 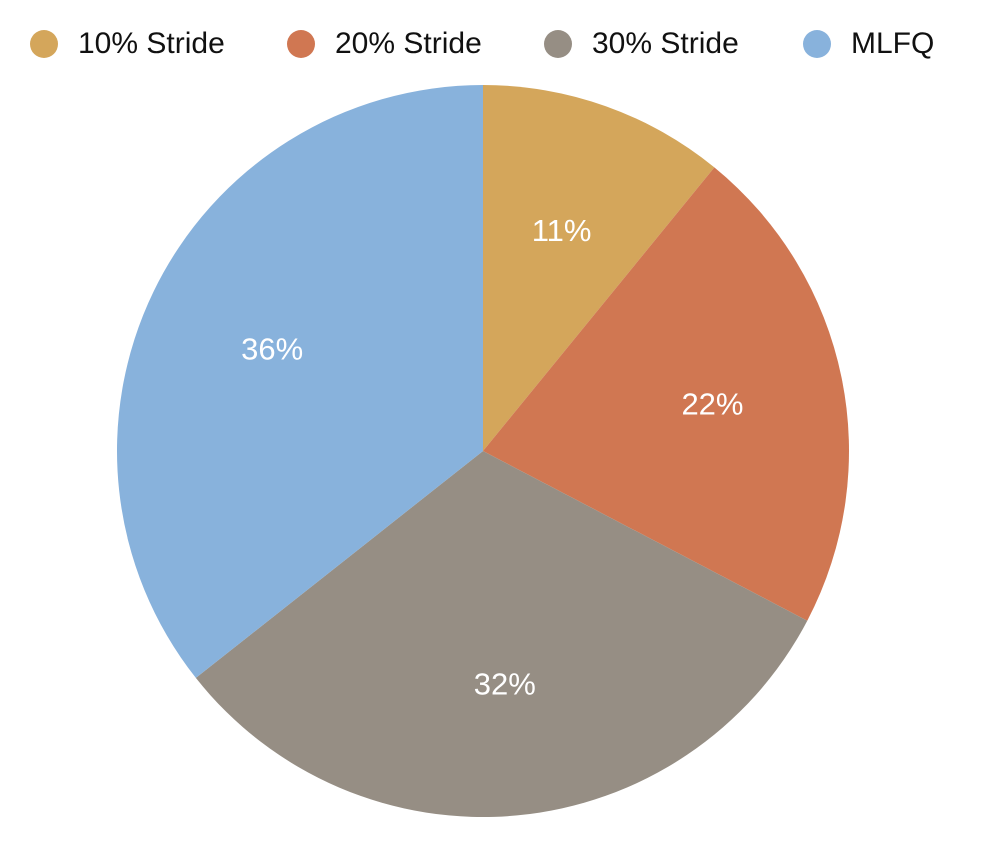 I want to click on legend-swatch-mlfq, so click(x=817, y=44).